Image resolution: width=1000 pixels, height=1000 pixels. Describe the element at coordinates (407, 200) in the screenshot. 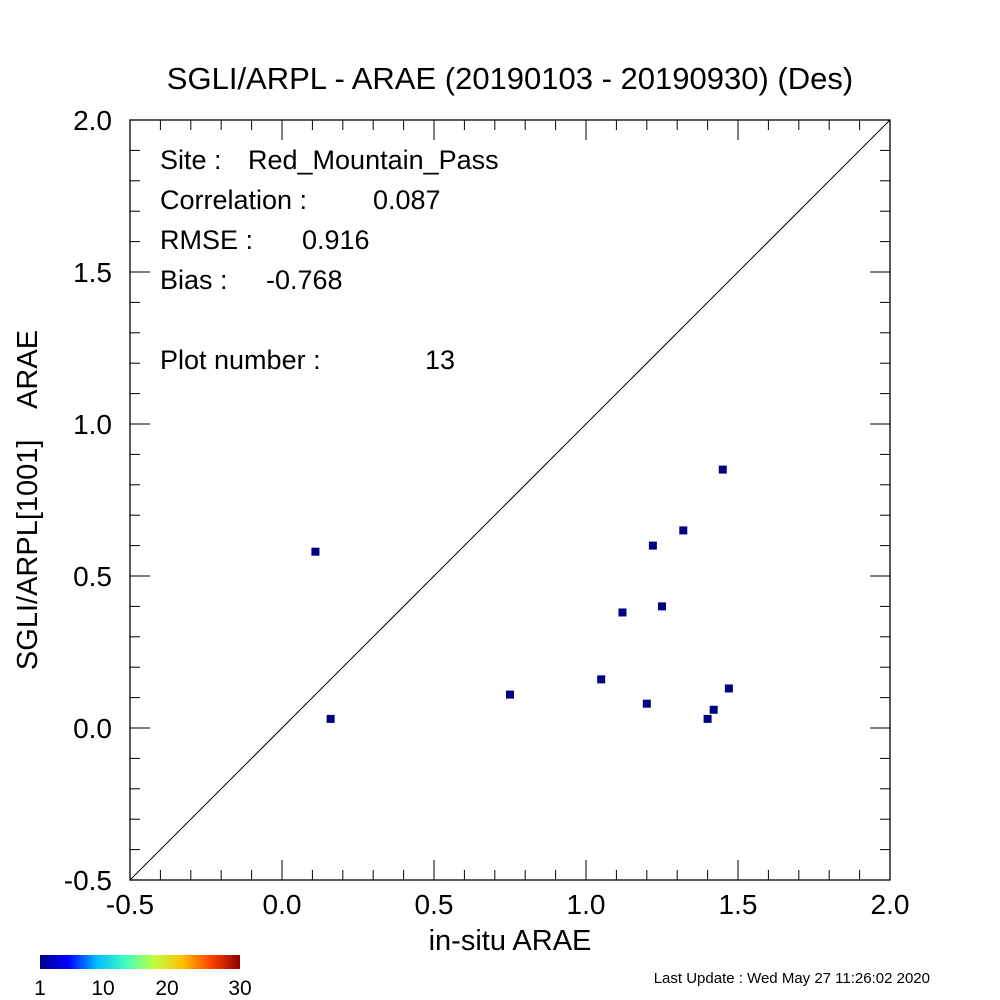

I see `correlation-value: 0.087` at that location.